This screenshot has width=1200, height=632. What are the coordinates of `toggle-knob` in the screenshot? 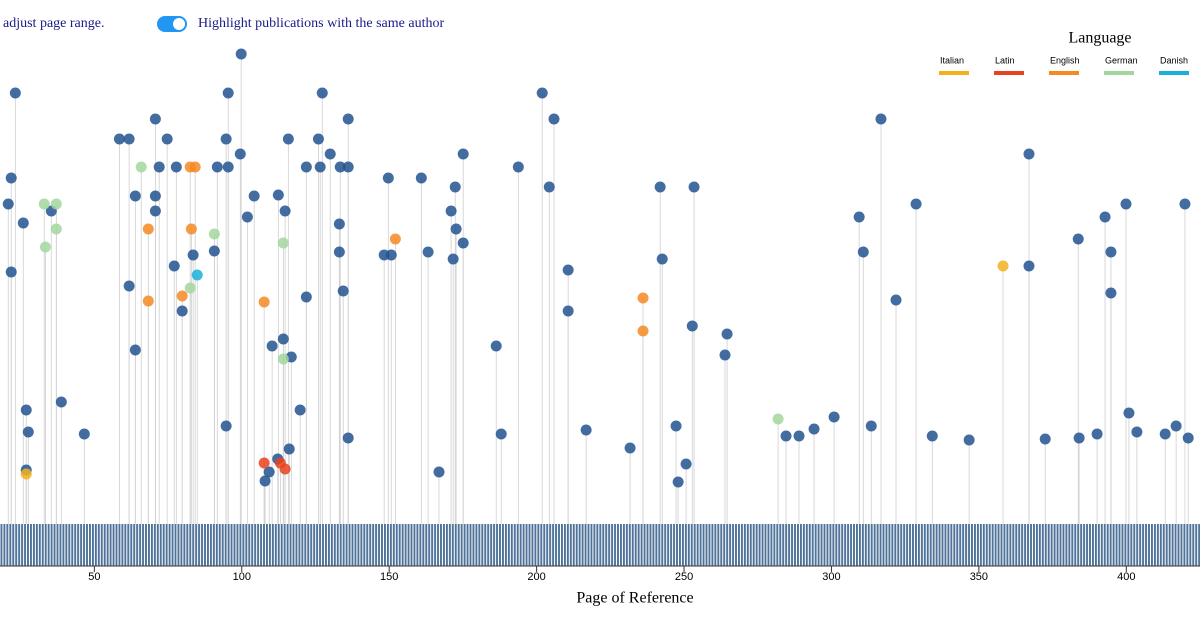 It's located at (179, 24).